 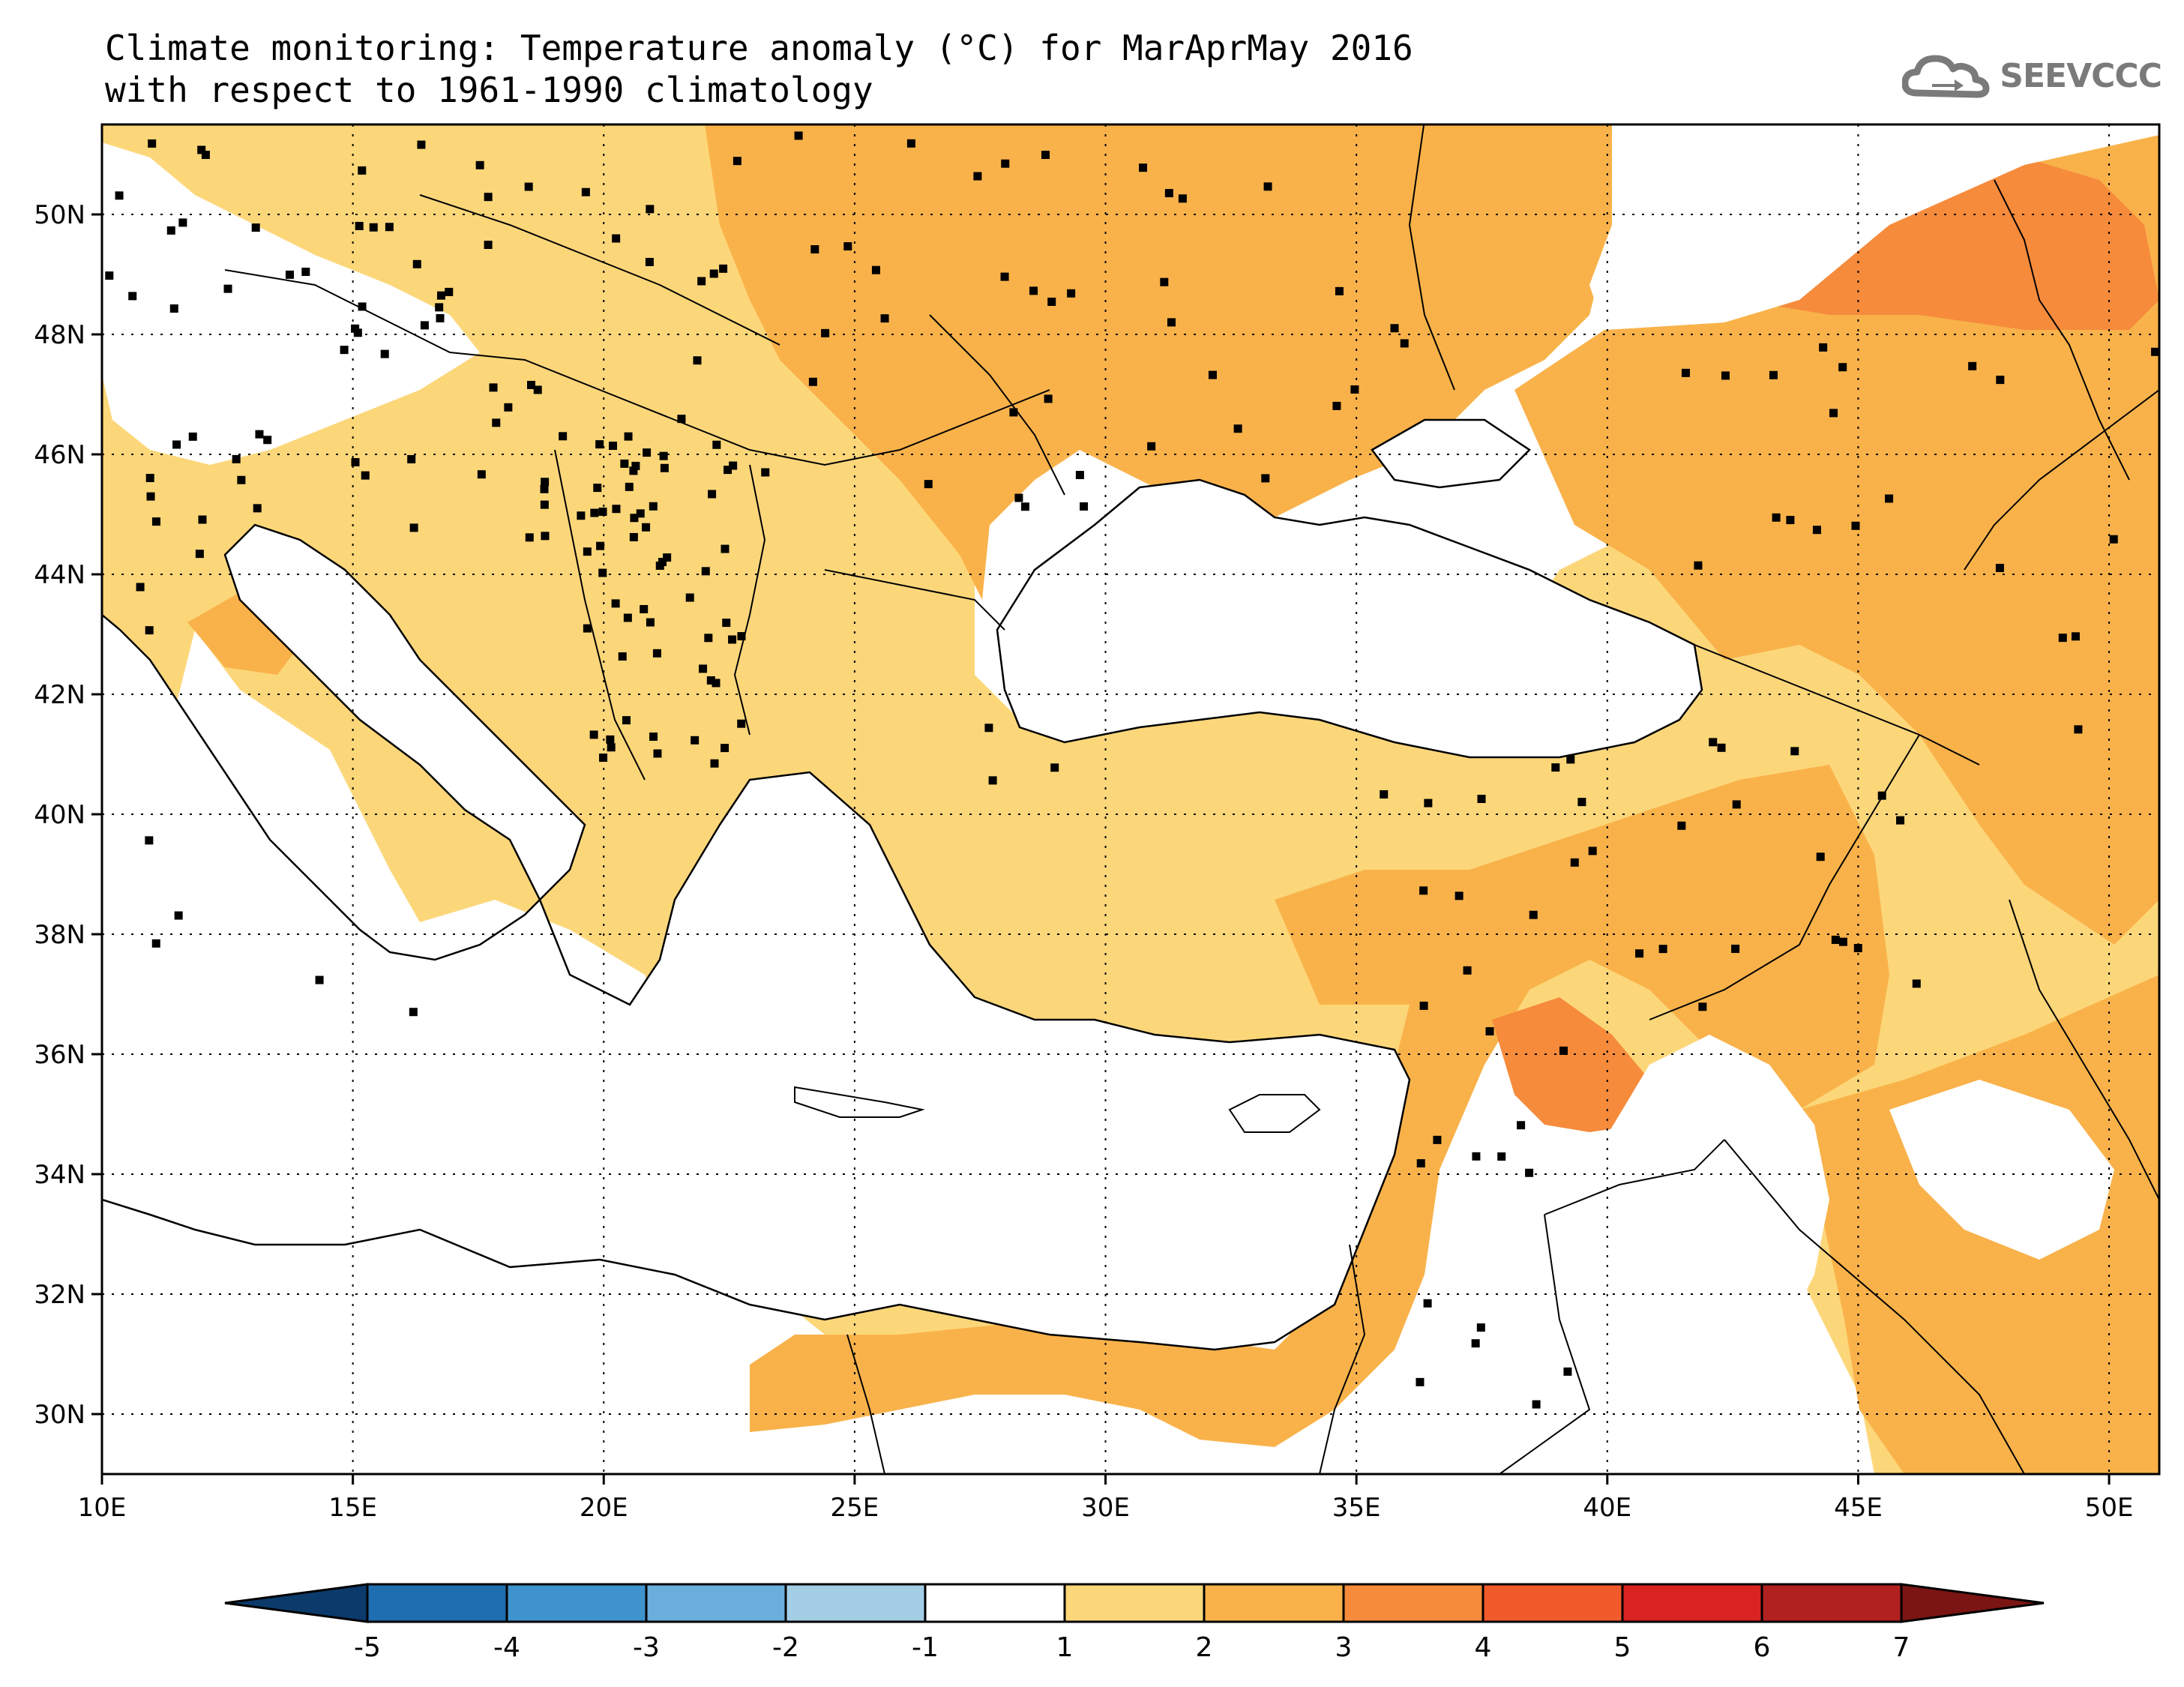 I want to click on colorbar-tick-label: -4, so click(x=506, y=1647).